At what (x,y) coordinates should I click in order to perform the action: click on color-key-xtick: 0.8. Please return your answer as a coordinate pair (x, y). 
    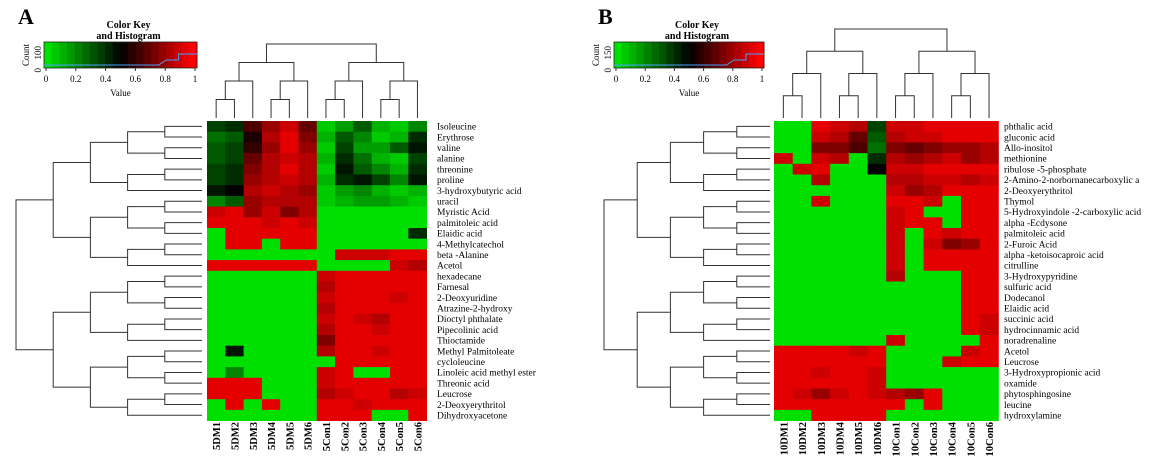
    Looking at the image, I should click on (166, 79).